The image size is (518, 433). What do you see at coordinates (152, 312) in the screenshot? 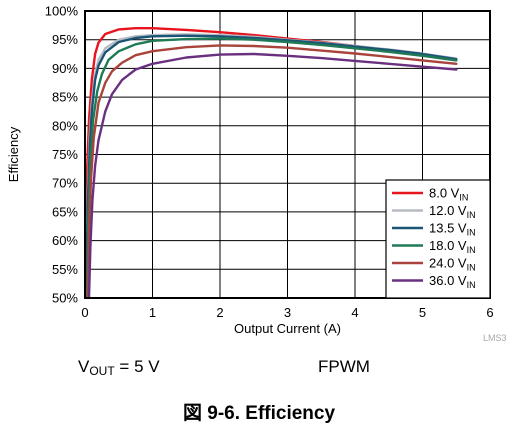
I see `x-tick-label: 1` at bounding box center [152, 312].